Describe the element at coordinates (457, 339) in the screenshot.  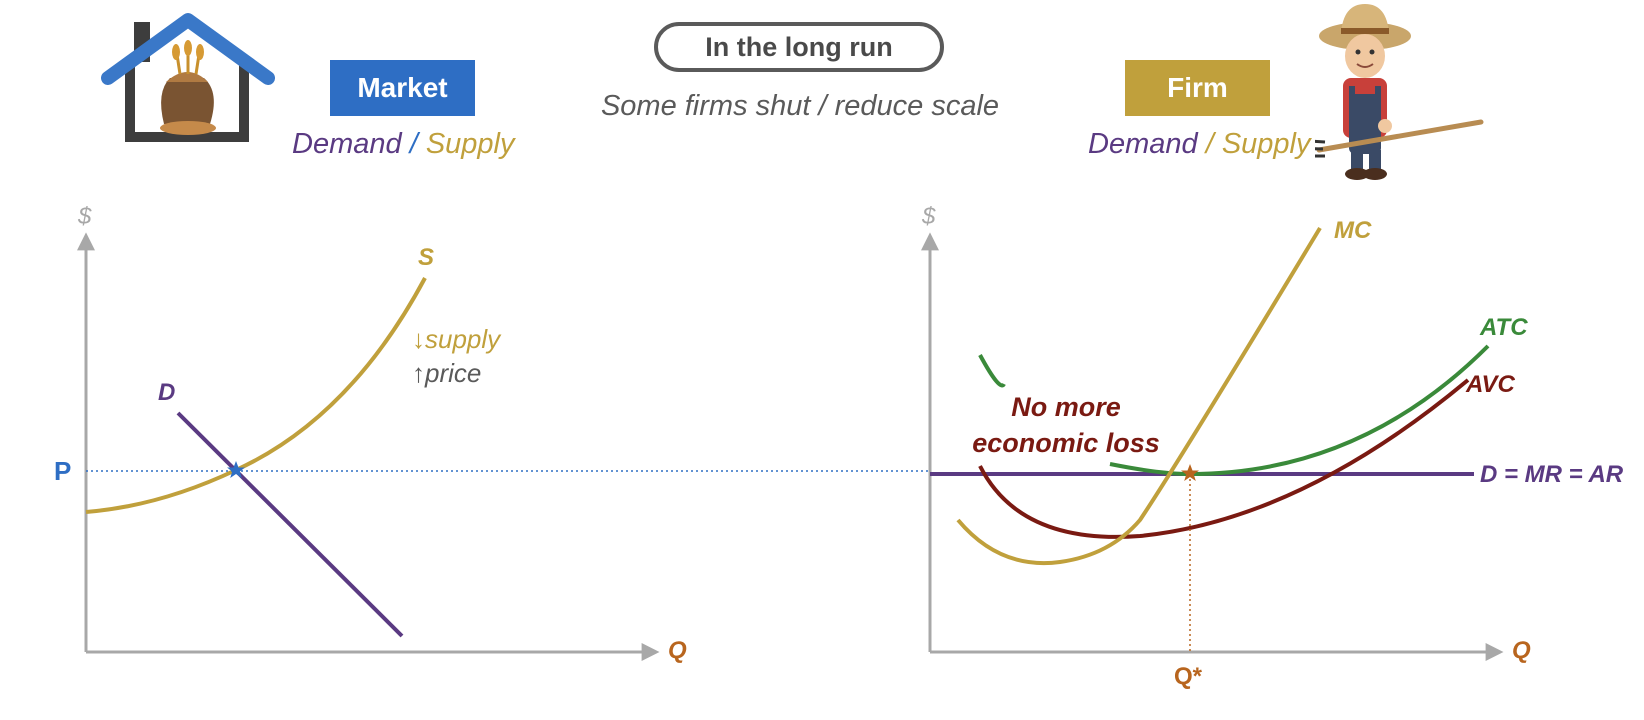
I see `note-supply-decrease: ↓supply` at that location.